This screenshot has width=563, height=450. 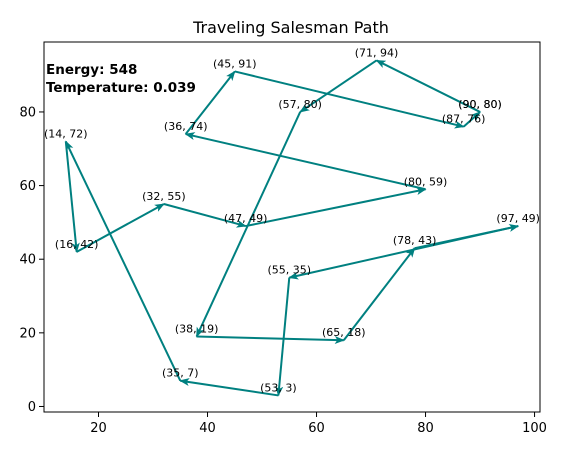 I want to click on y-tick-label: 60, so click(x=27, y=186).